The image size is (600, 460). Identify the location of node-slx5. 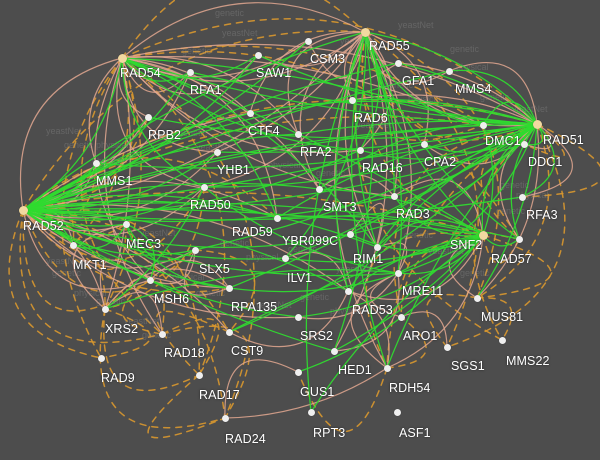
(195, 250).